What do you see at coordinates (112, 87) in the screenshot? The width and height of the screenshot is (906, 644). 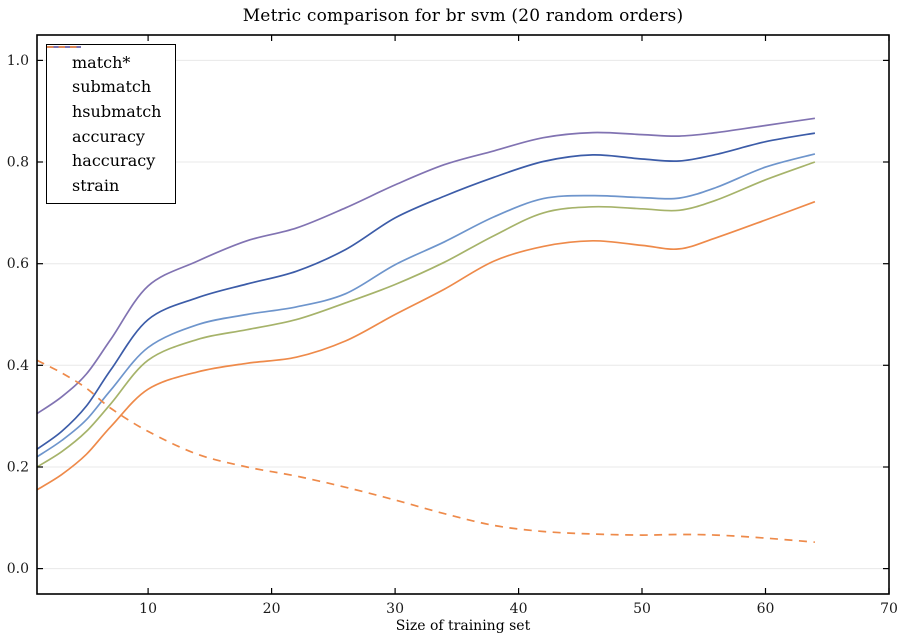 I see `legend-label: submatch` at bounding box center [112, 87].